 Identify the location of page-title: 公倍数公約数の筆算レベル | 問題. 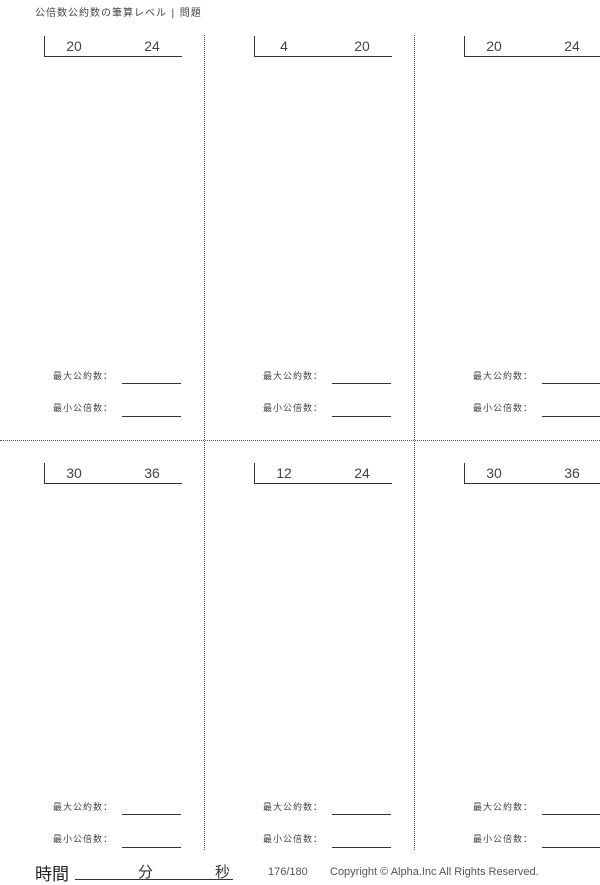
(118, 13).